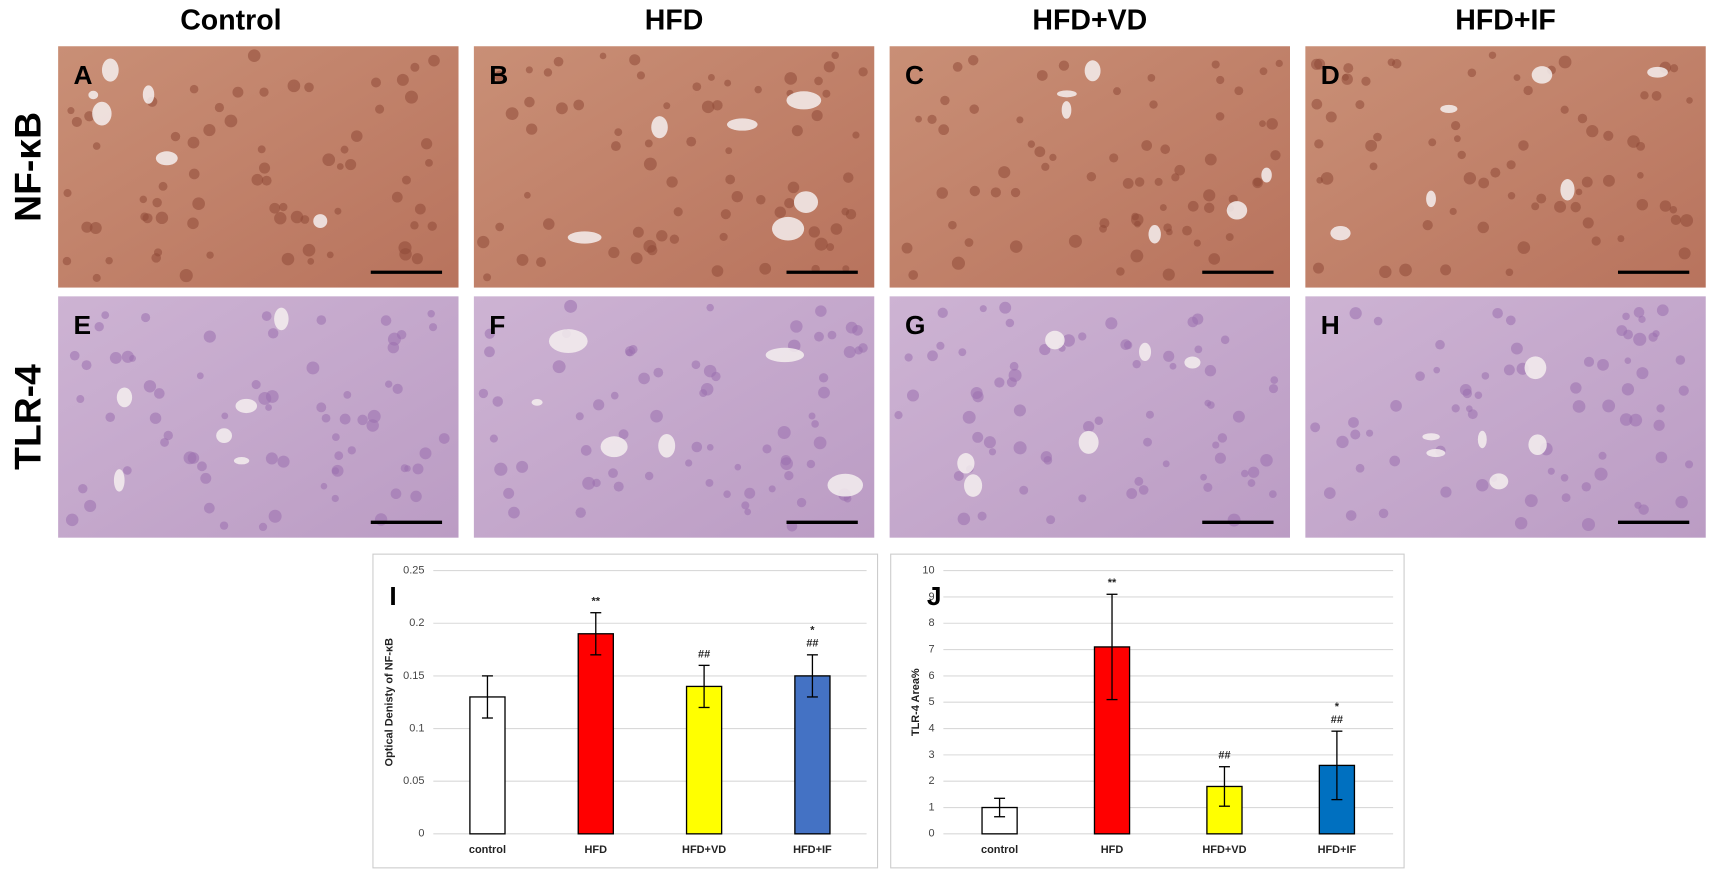 The width and height of the screenshot is (1720, 879). I want to click on significance-mark: ##, so click(812, 644).